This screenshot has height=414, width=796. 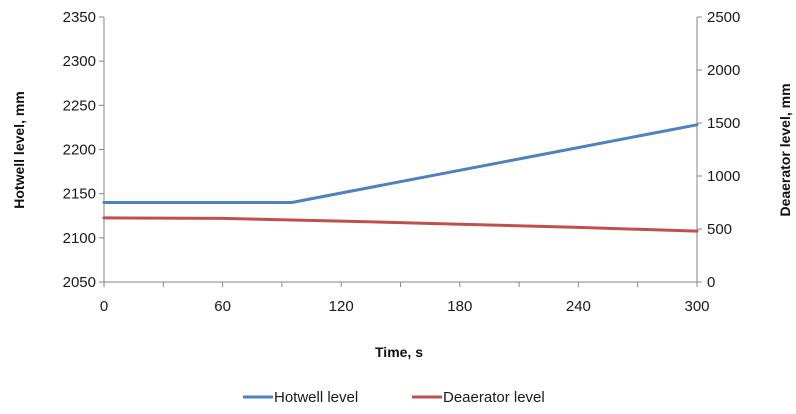 What do you see at coordinates (341, 306) in the screenshot?
I see `x-tick-label: 120` at bounding box center [341, 306].